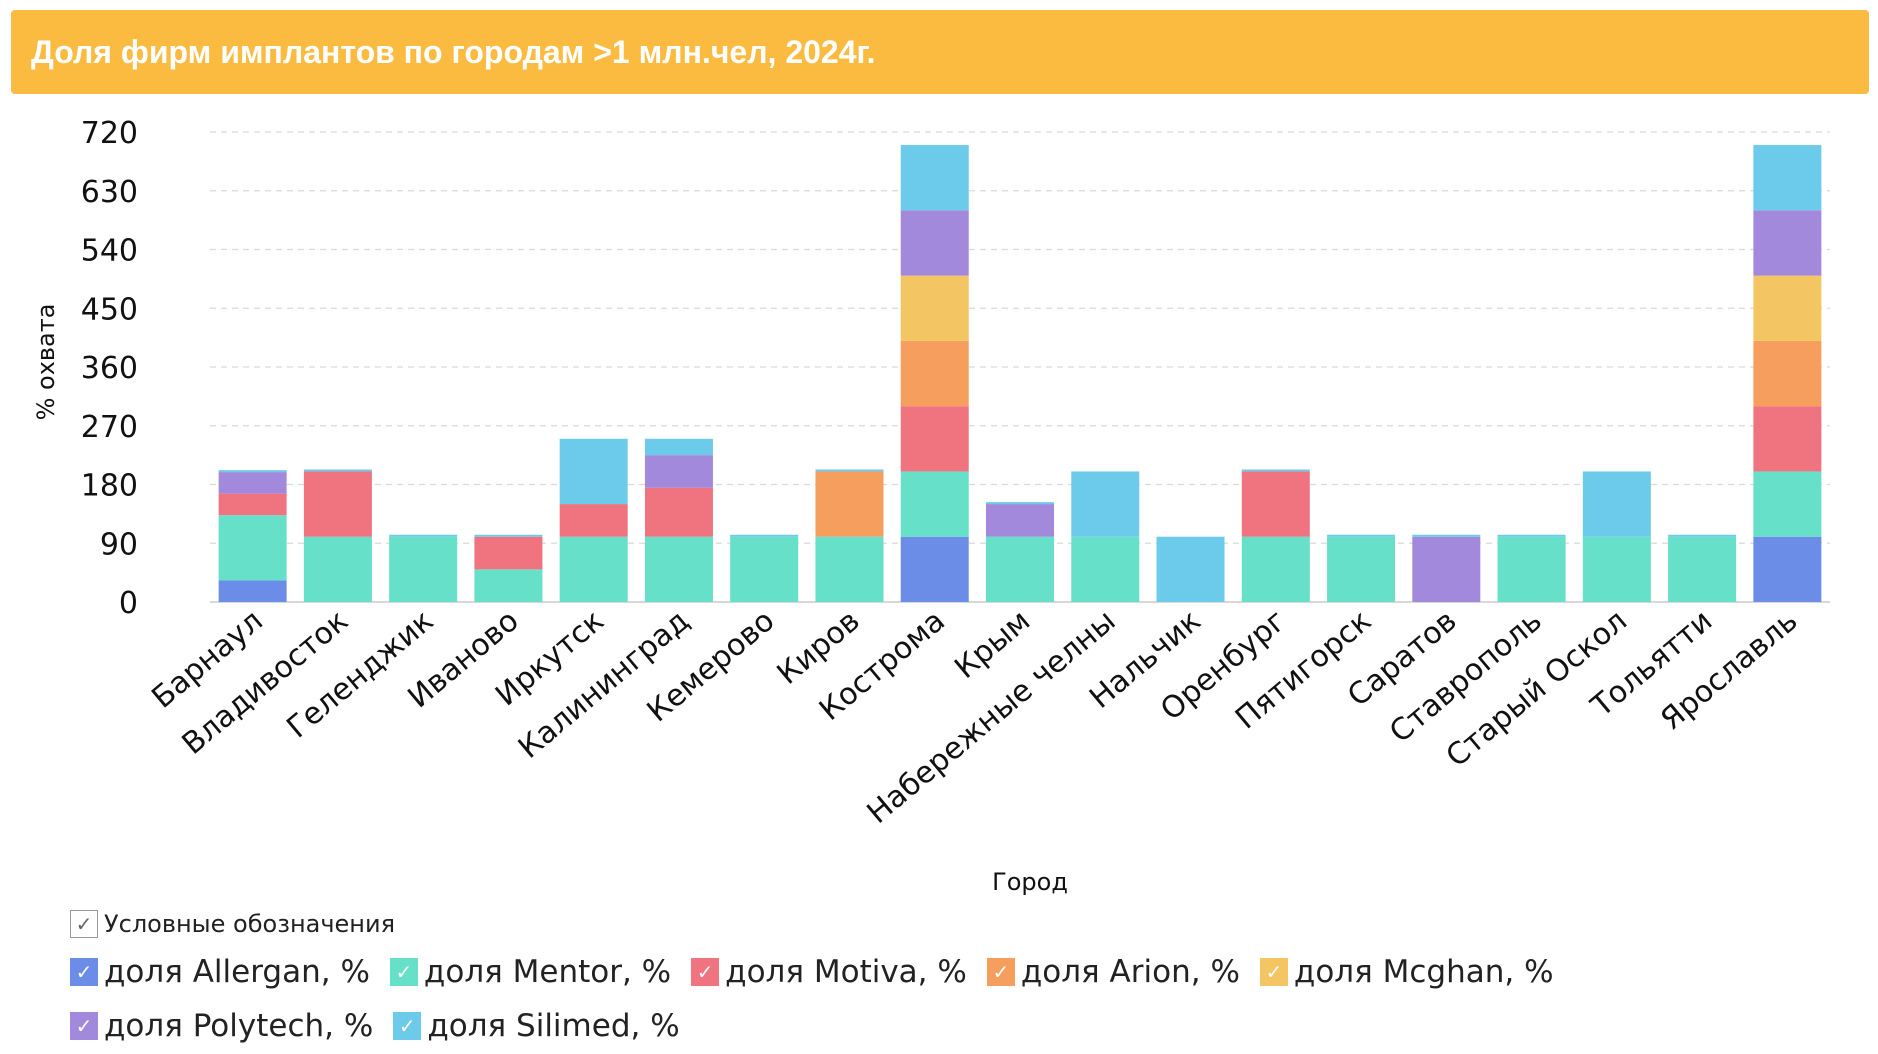 The width and height of the screenshot is (1878, 1054). What do you see at coordinates (109, 427) in the screenshot?
I see `y-tick-label: 270` at bounding box center [109, 427].